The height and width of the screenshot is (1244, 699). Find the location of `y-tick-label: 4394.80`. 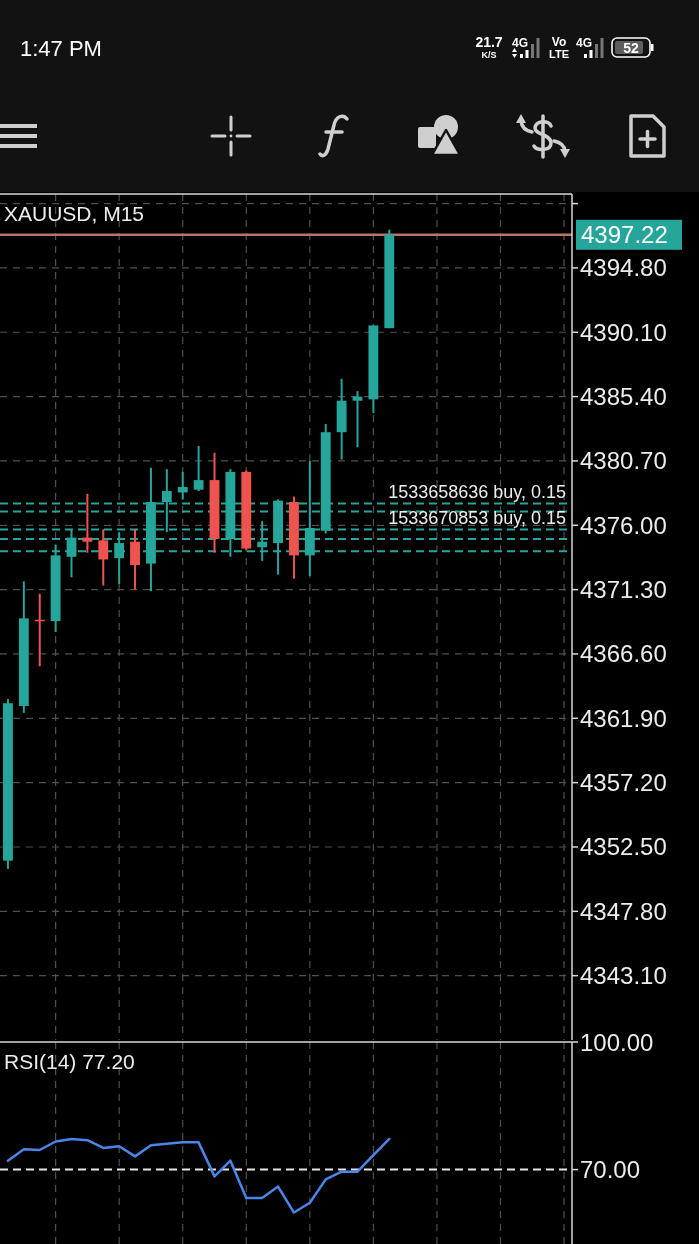

y-tick-label: 4394.80 is located at coordinates (623, 268).